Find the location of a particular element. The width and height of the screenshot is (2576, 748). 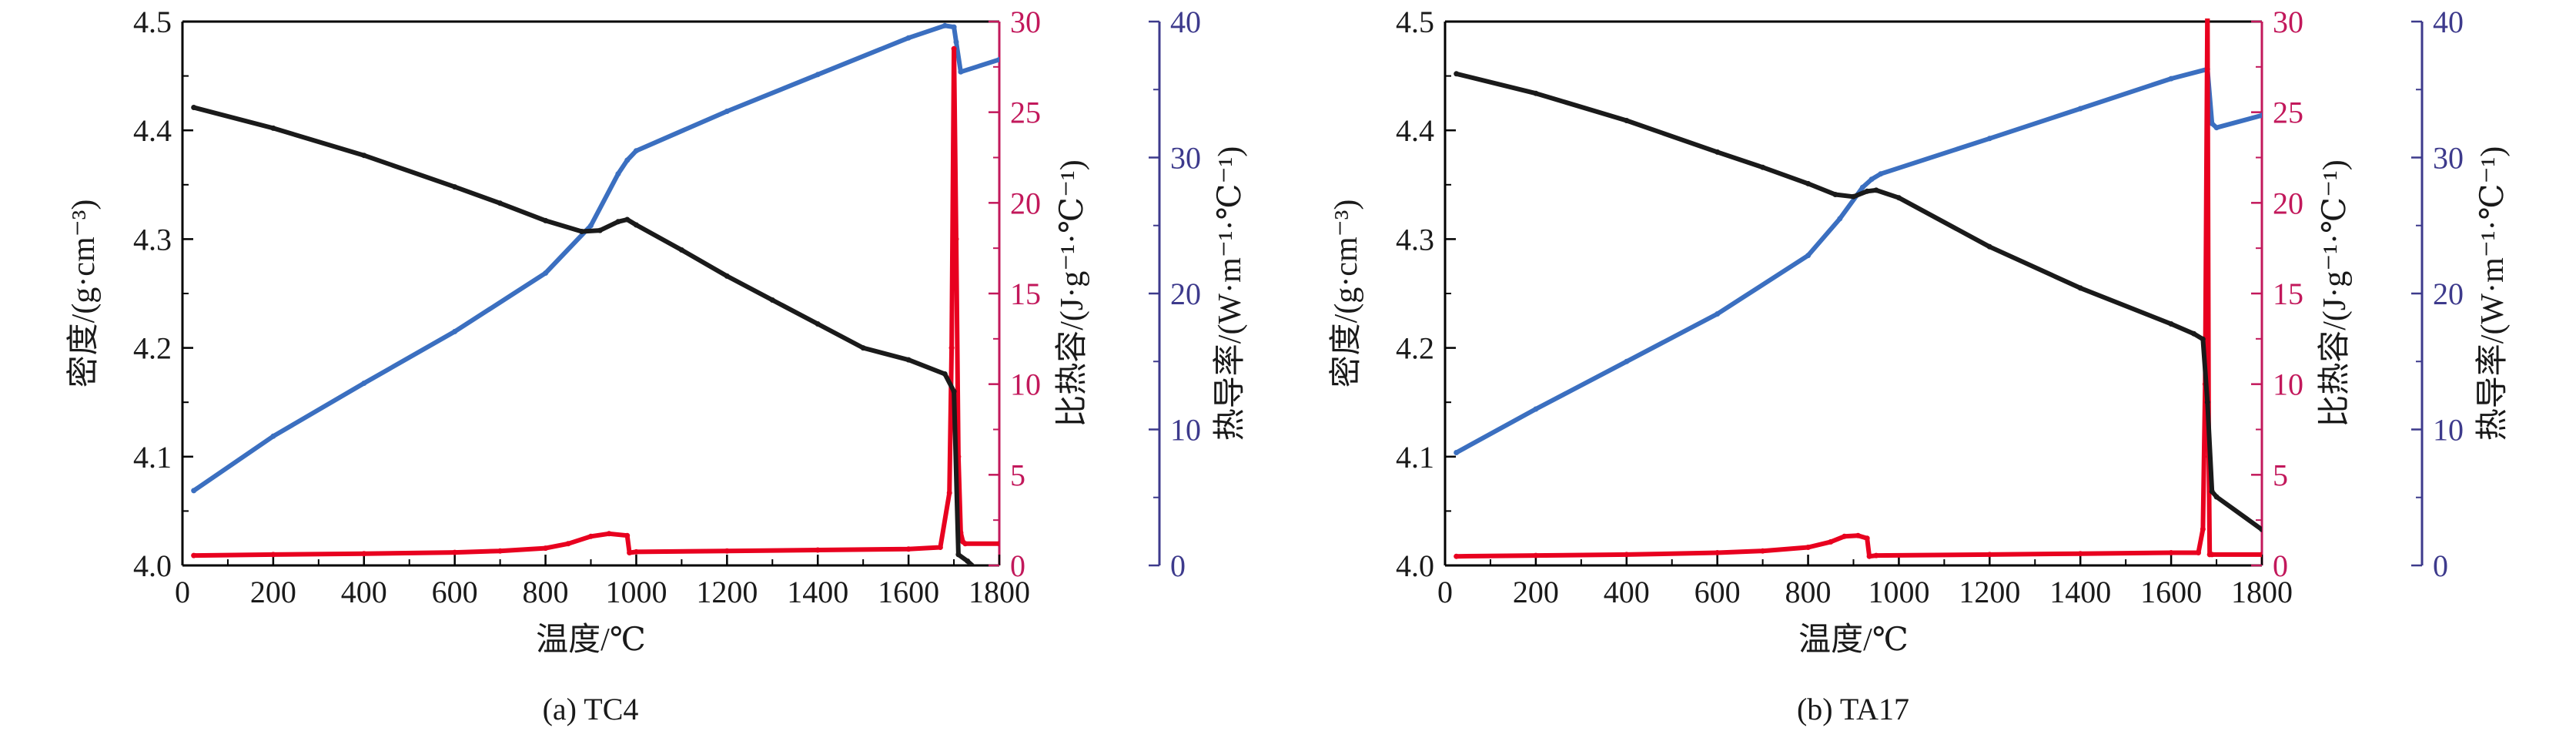

figure-caption: (b) TA17 is located at coordinates (1853, 709).